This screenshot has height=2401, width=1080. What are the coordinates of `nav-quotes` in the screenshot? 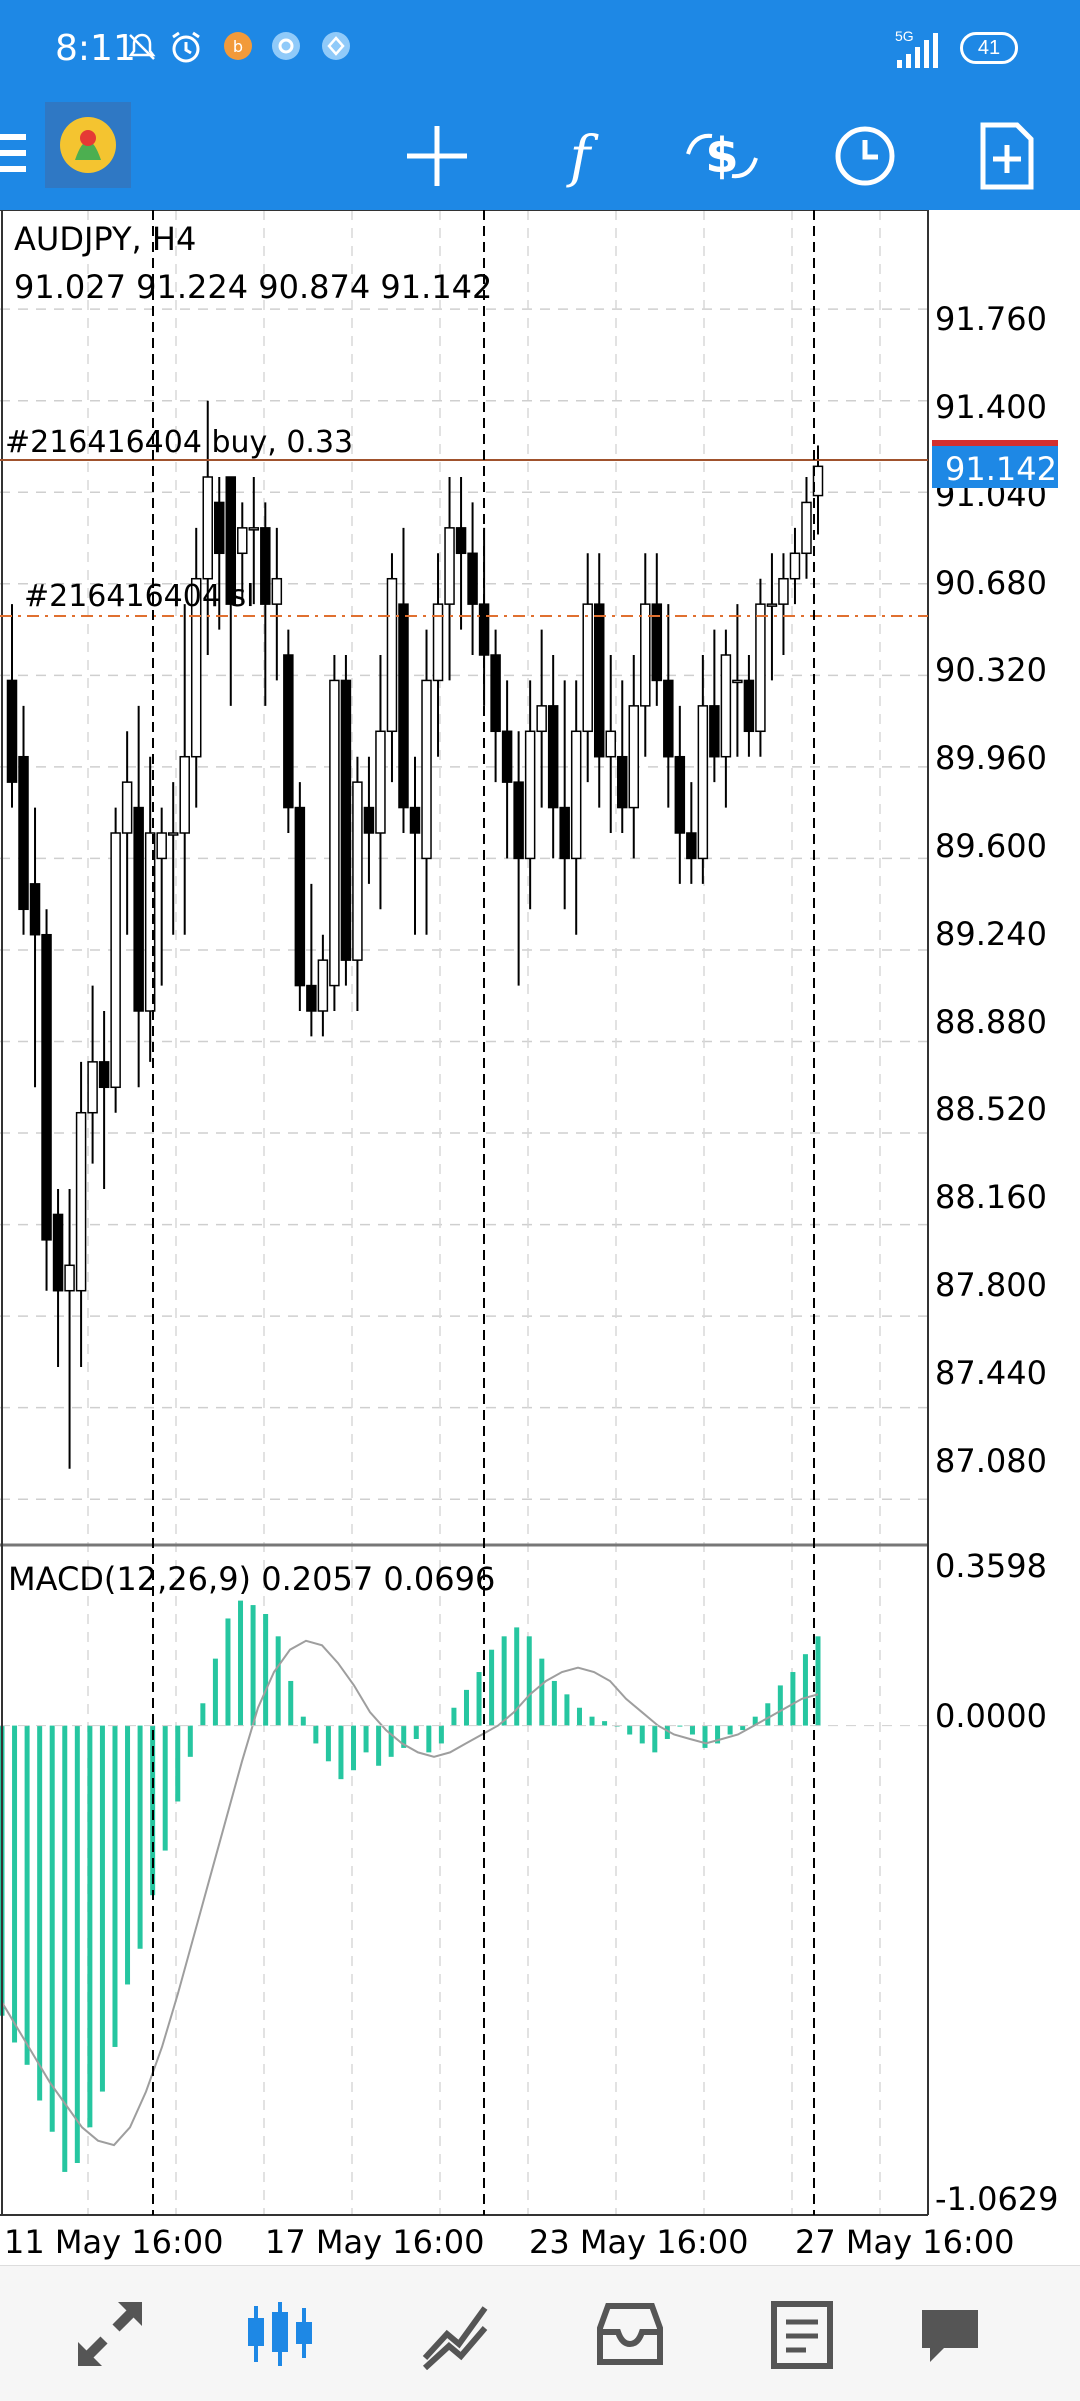 It's located at (110, 2334).